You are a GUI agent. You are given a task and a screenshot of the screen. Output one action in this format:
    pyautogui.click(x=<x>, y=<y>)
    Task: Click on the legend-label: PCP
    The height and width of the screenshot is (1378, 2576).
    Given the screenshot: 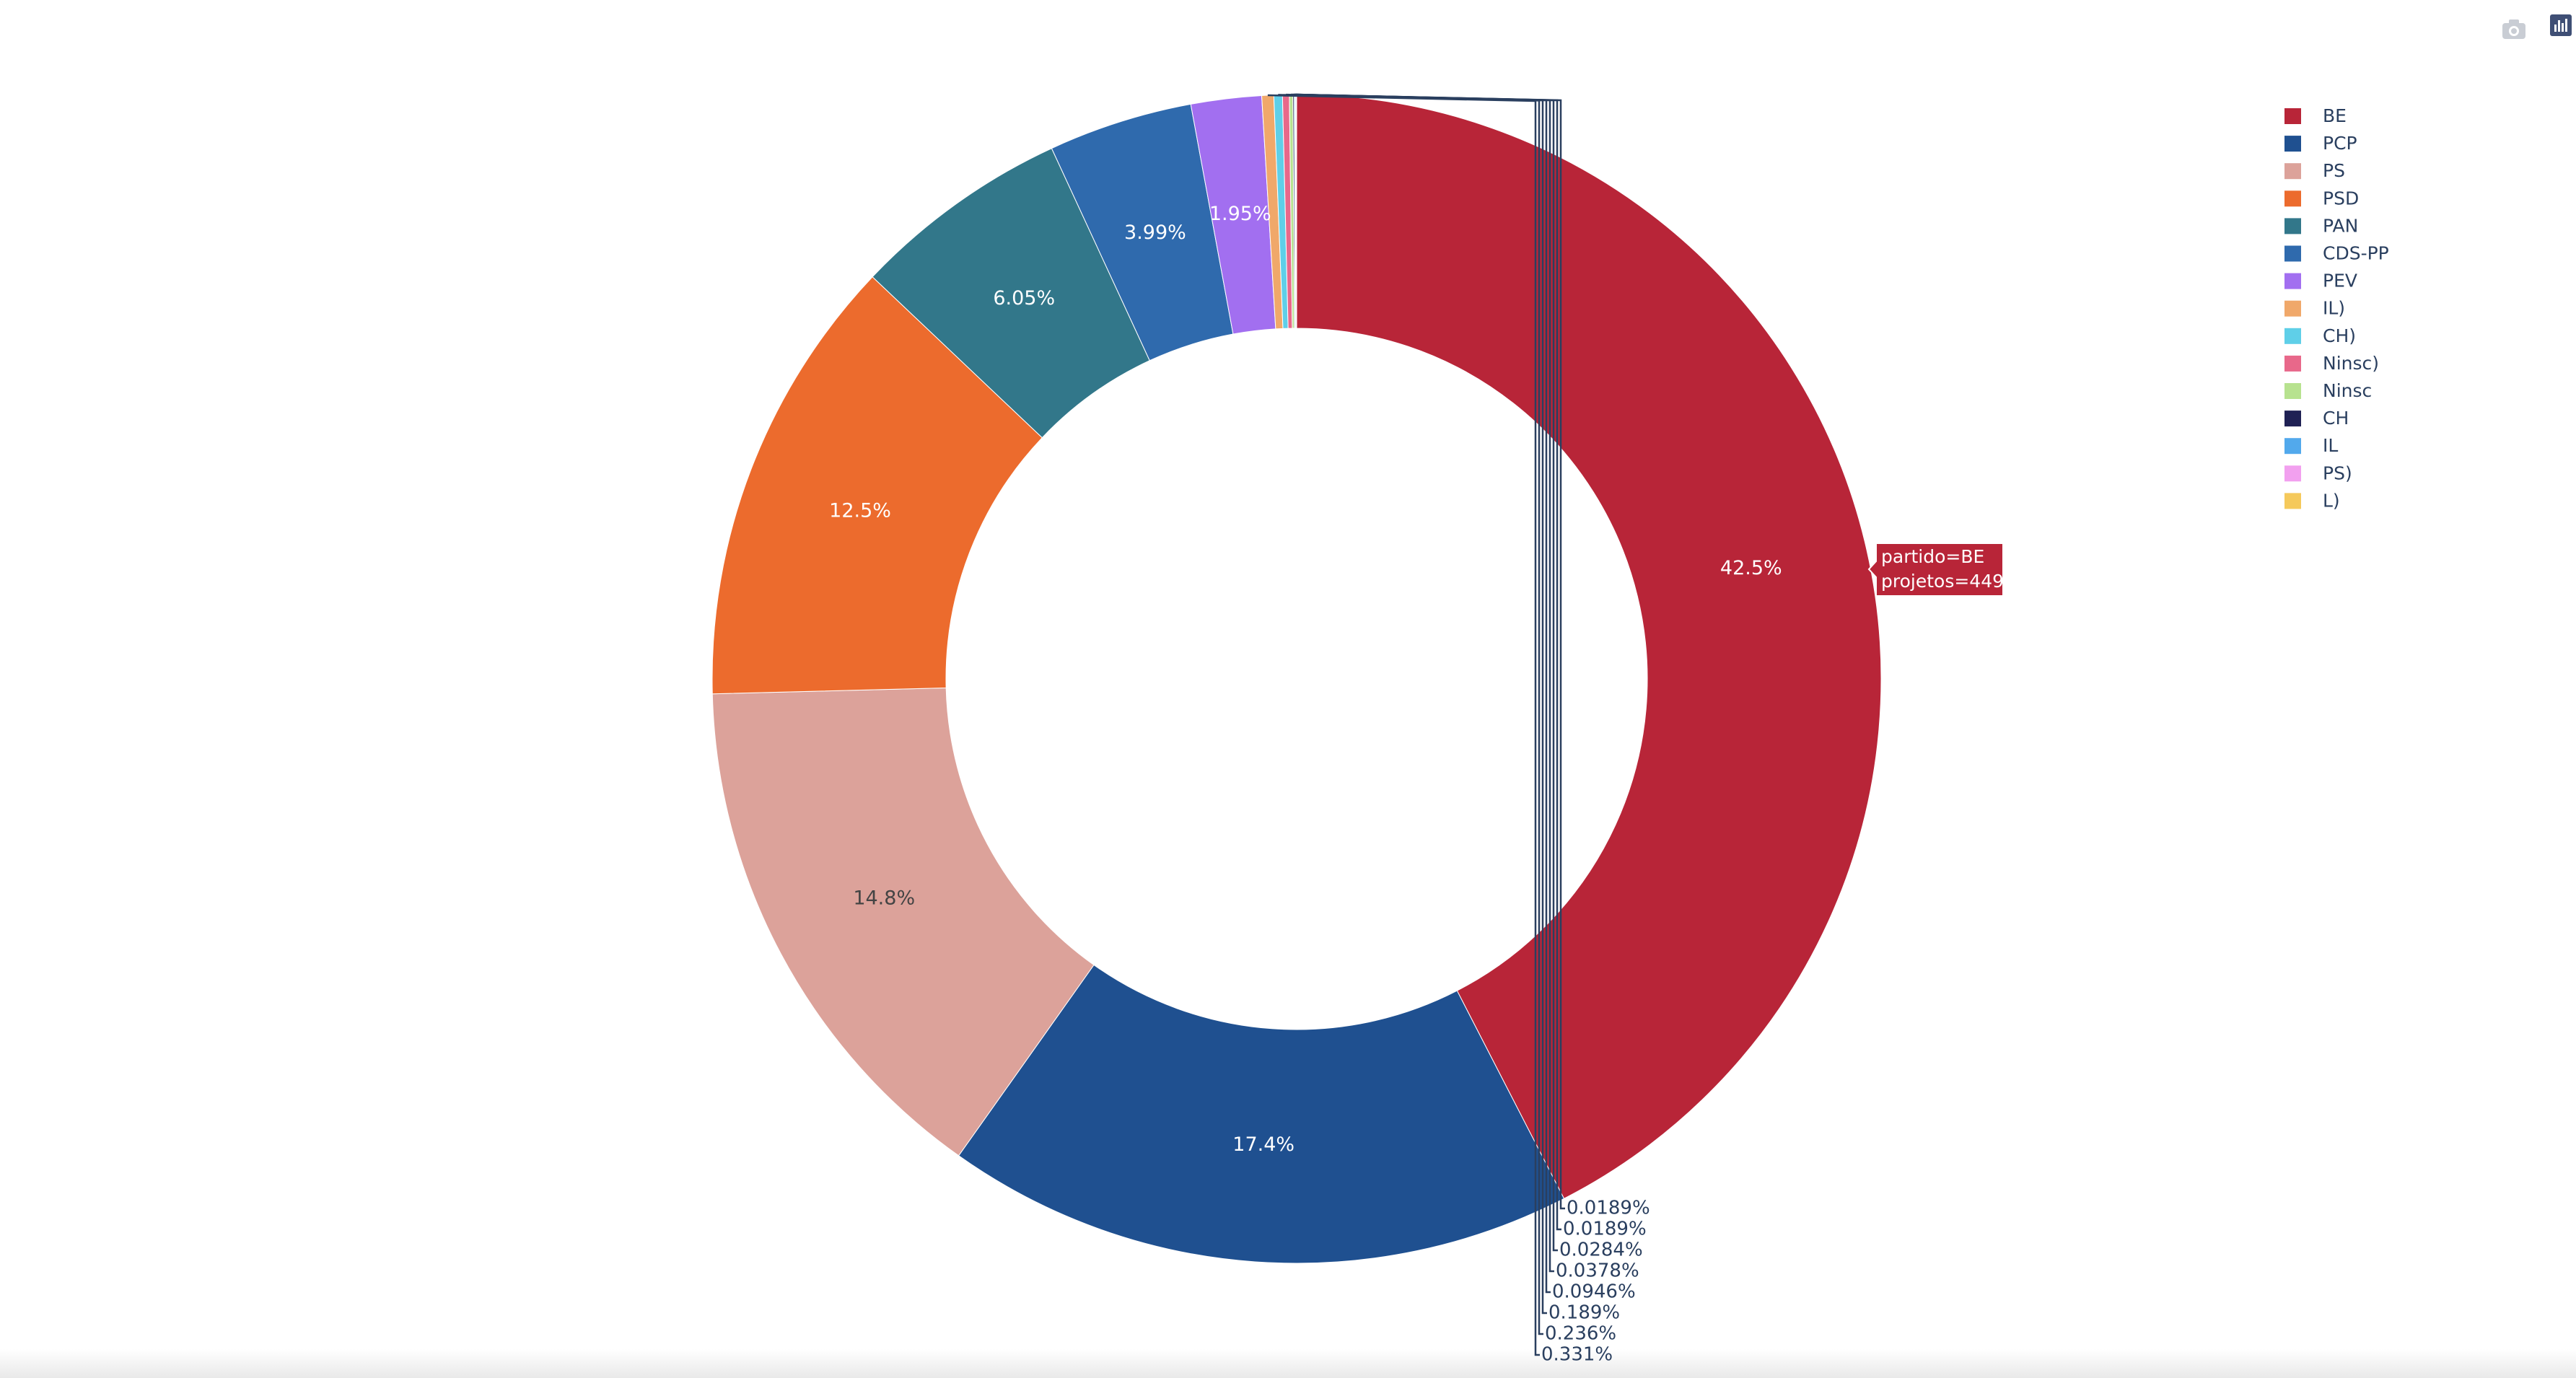 What is the action you would take?
    pyautogui.click(x=2340, y=143)
    